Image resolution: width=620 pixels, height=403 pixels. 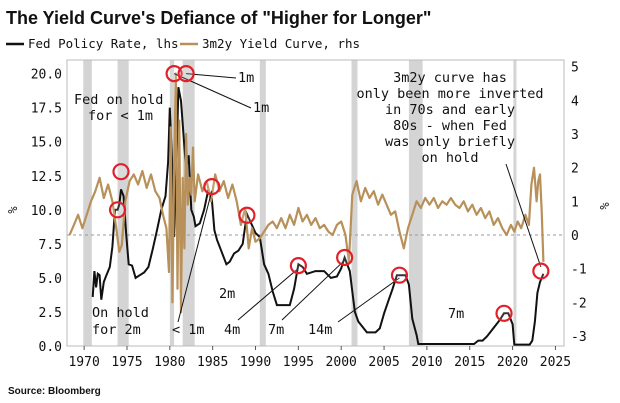 I want to click on annotation-2m: 2m, so click(x=227, y=294).